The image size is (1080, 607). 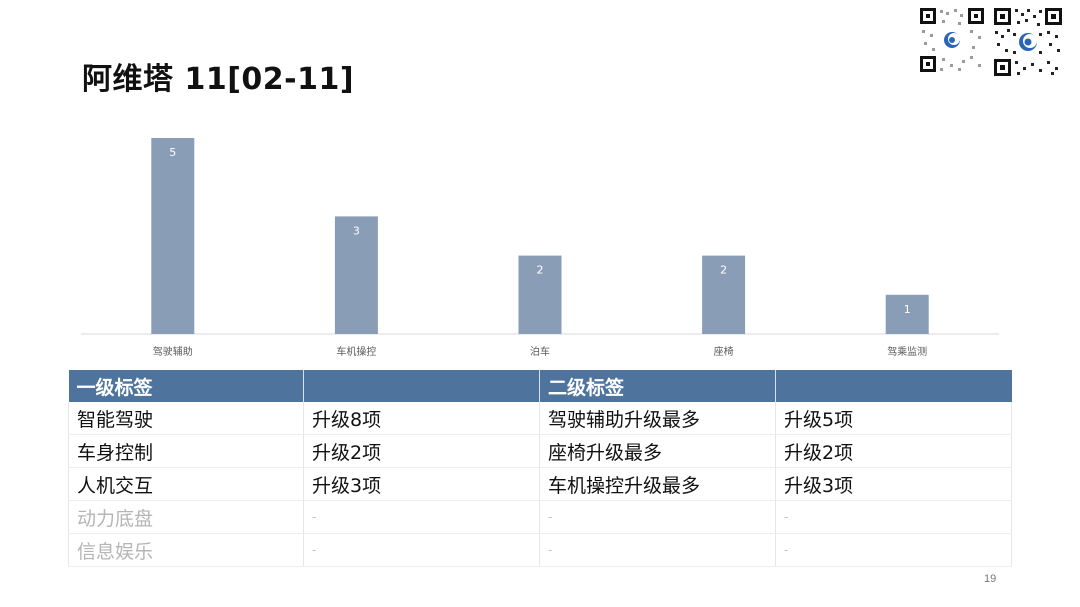 I want to click on table-row: 智能驾驶 升级8项 驾驶辅助升级最多 升级5项, so click(x=540, y=418).